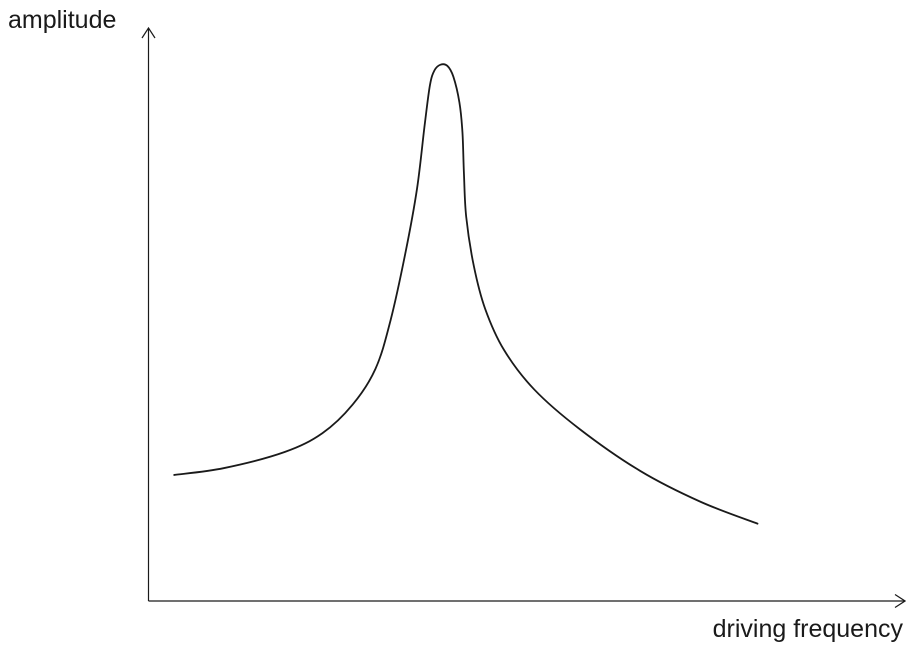 The width and height of the screenshot is (906, 645). Describe the element at coordinates (808, 629) in the screenshot. I see `x-axis-label: driving frequency` at that location.